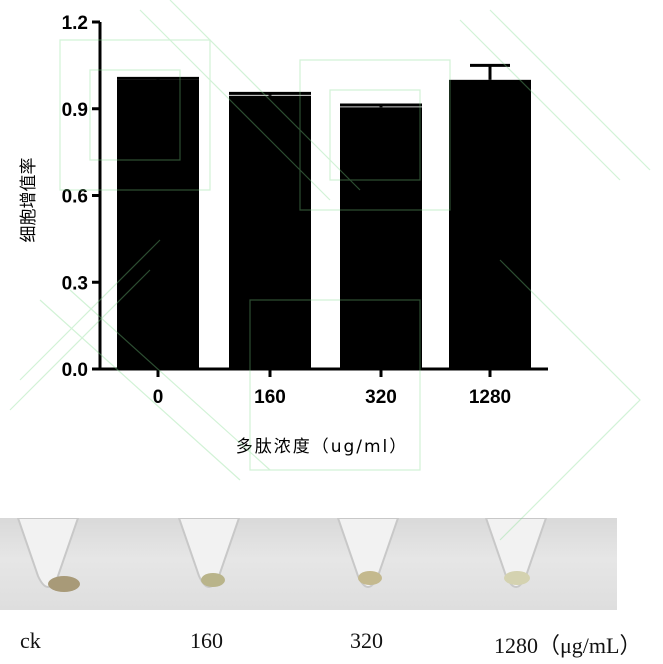 The width and height of the screenshot is (663, 664). What do you see at coordinates (75, 23) in the screenshot?
I see `y-tick-label: 1.2` at bounding box center [75, 23].